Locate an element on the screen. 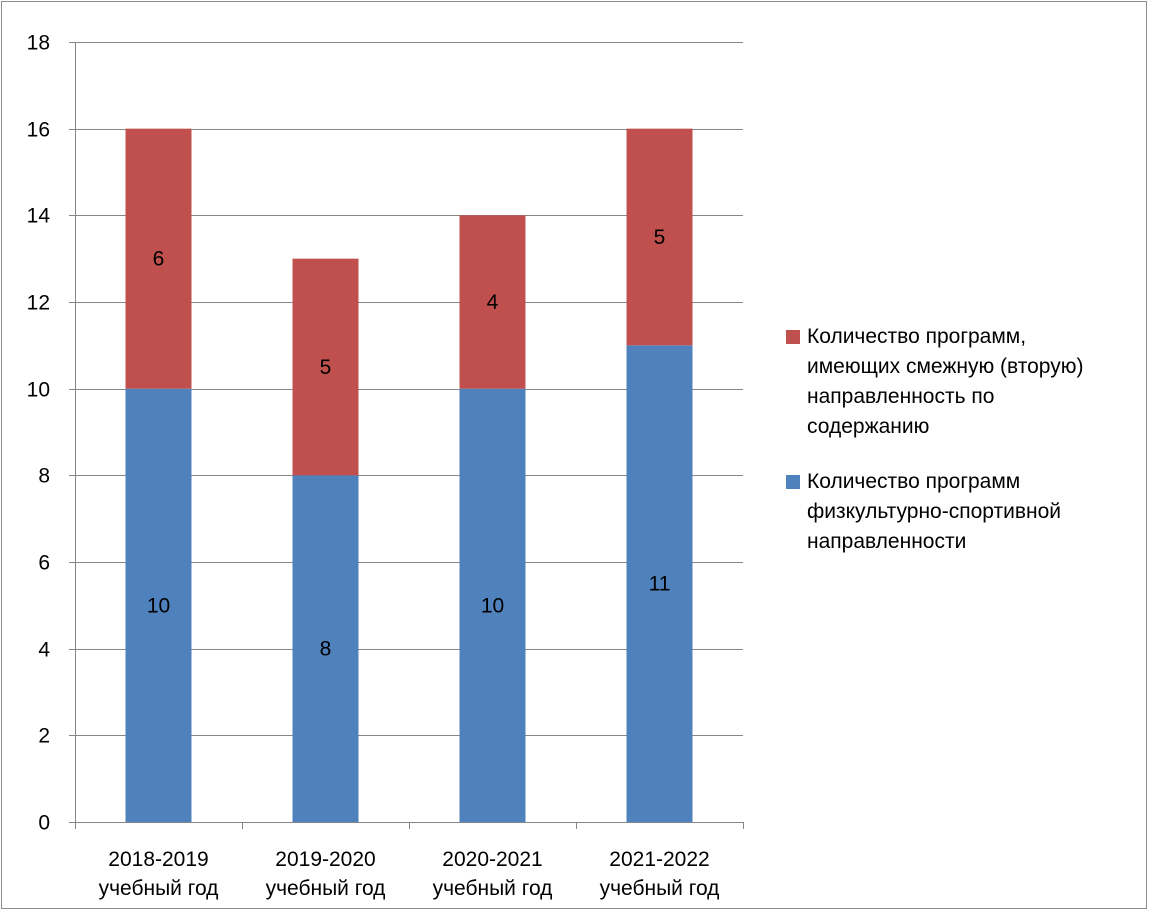 This screenshot has width=1150, height=912. data-label: 11 is located at coordinates (660, 584).